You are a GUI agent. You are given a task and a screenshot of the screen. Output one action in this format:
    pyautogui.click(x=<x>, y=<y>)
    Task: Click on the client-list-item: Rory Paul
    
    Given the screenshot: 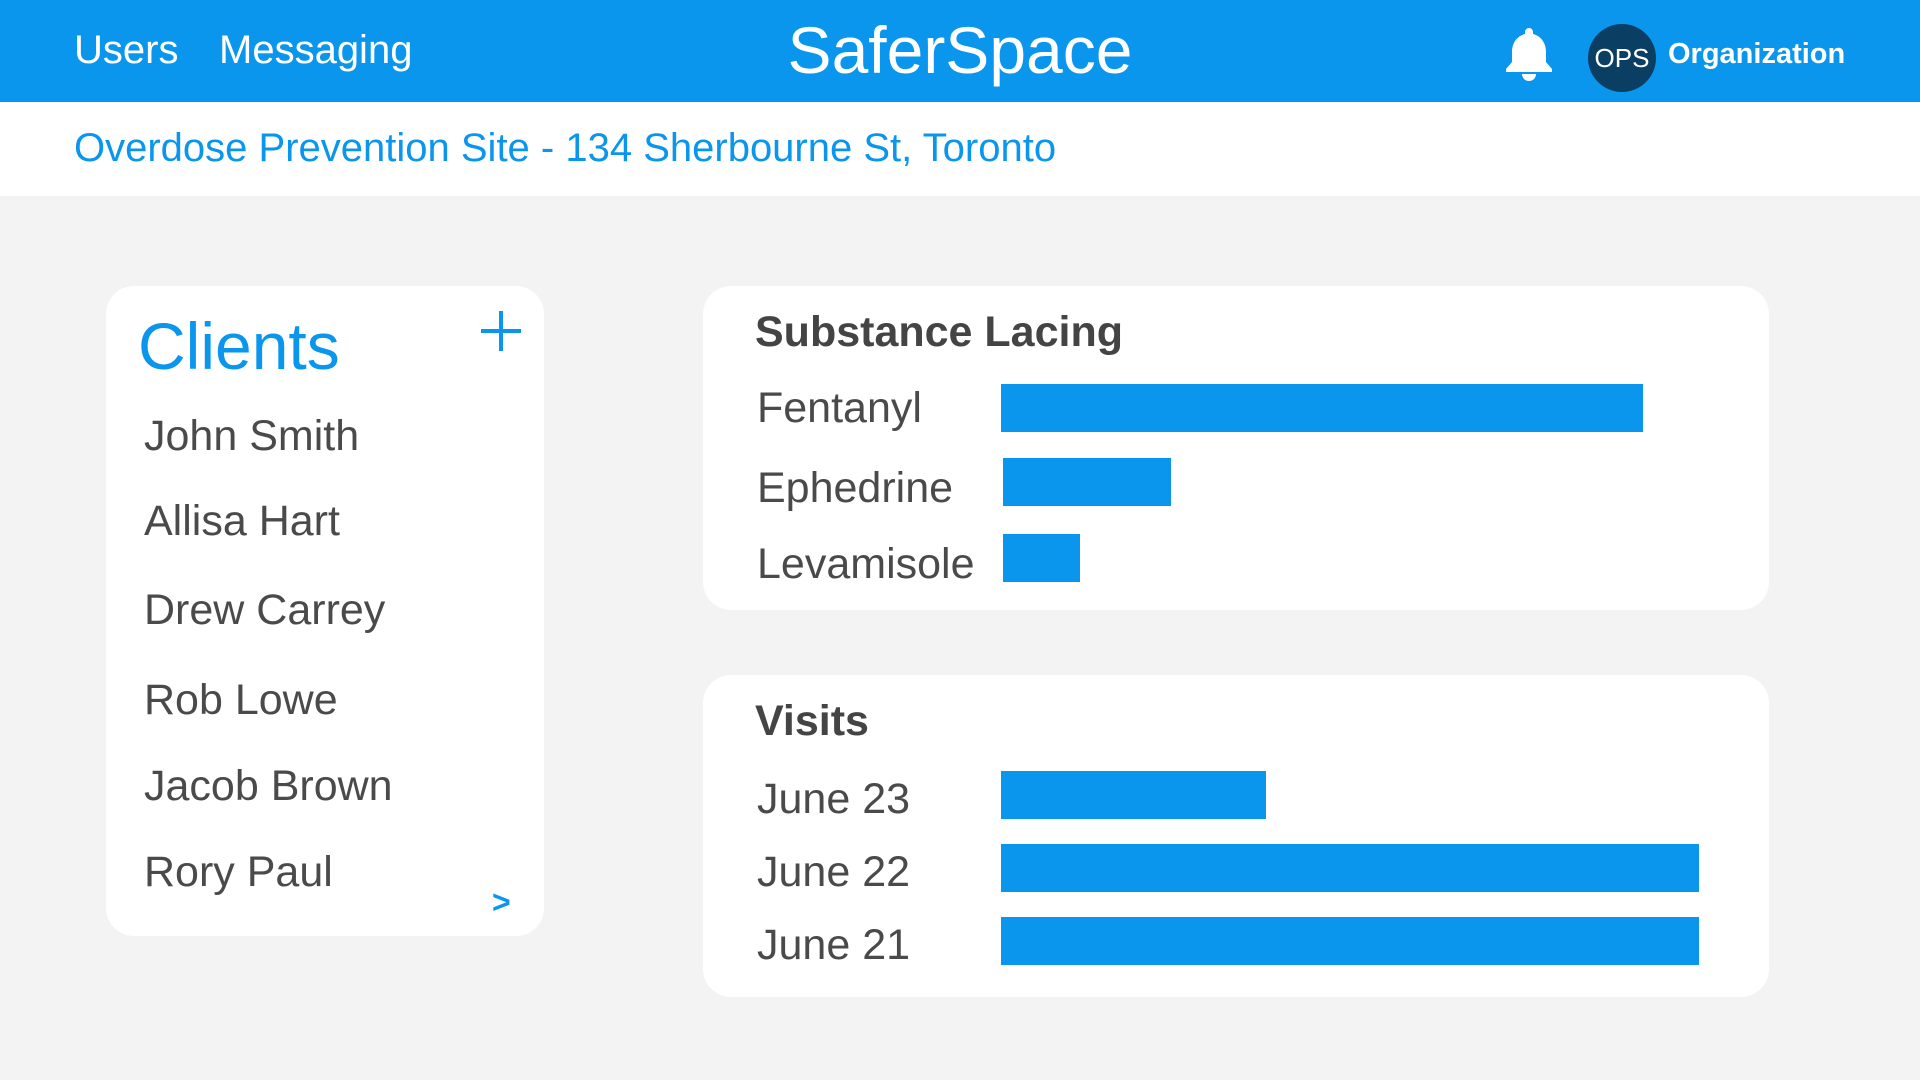 What is the action you would take?
    pyautogui.click(x=238, y=872)
    